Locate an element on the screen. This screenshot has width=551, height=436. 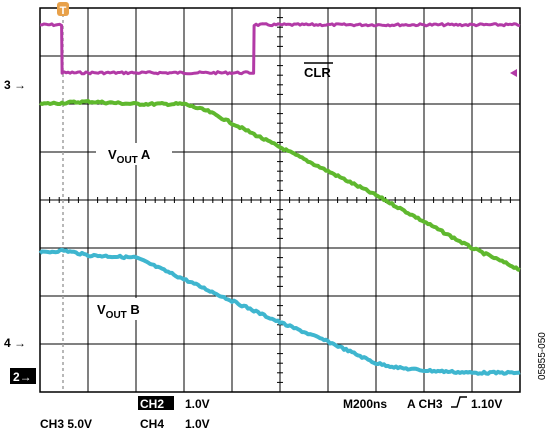
vout-a-label-bg is located at coordinates (134, 154).